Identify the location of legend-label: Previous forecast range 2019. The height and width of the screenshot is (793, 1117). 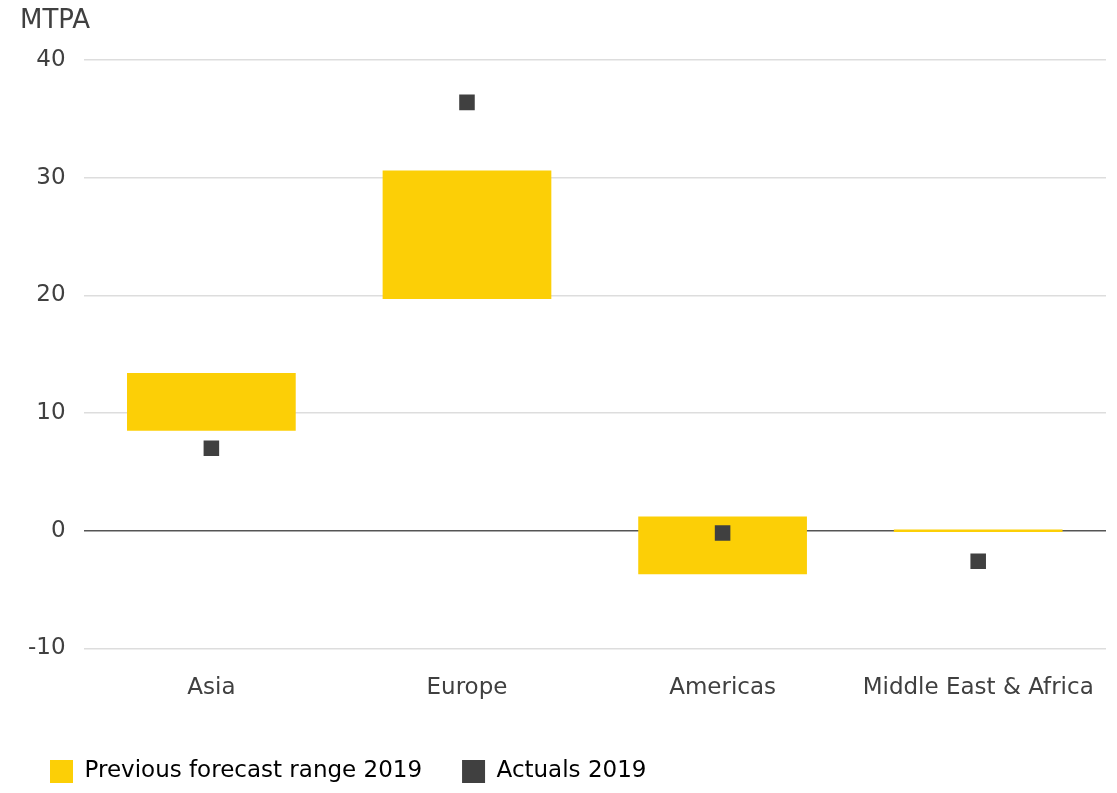
(253, 769).